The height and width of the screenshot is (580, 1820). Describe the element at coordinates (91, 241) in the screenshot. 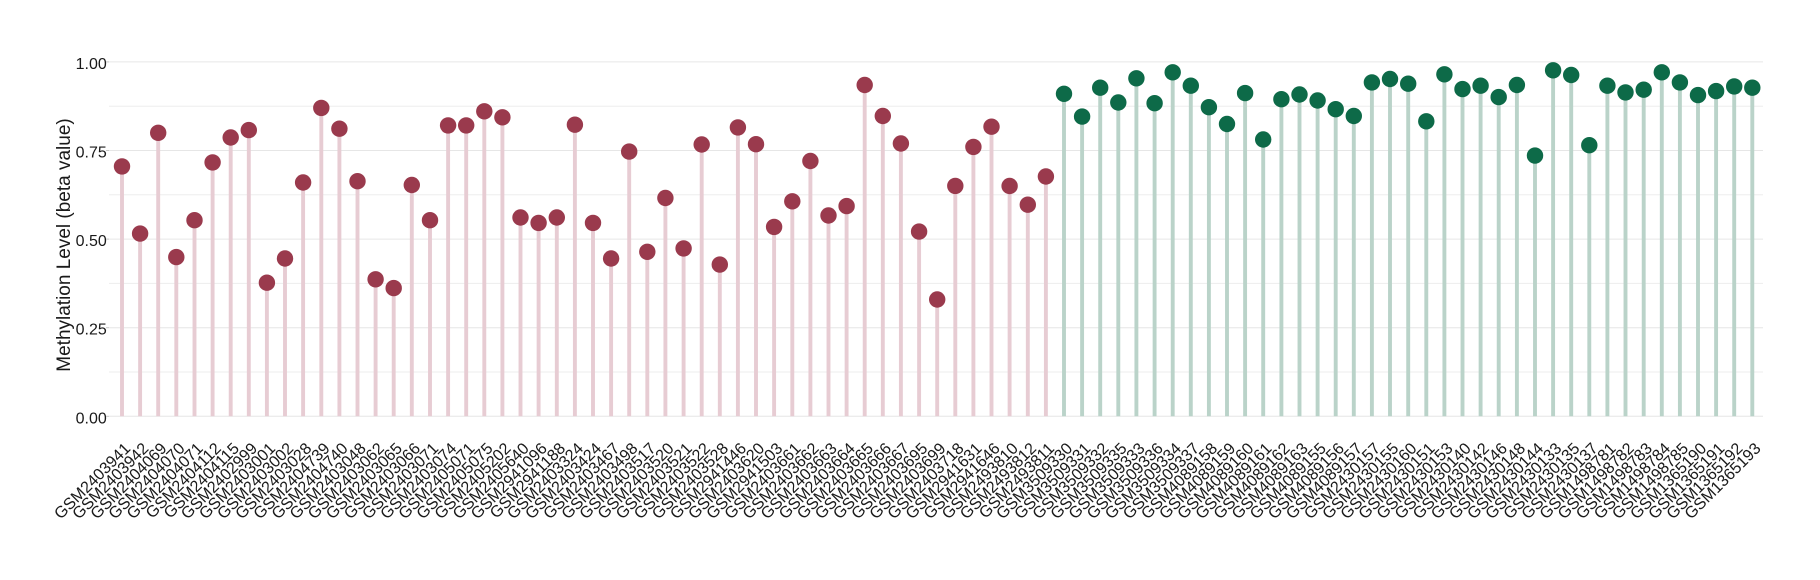

I see `svg-text: 0.50` at that location.